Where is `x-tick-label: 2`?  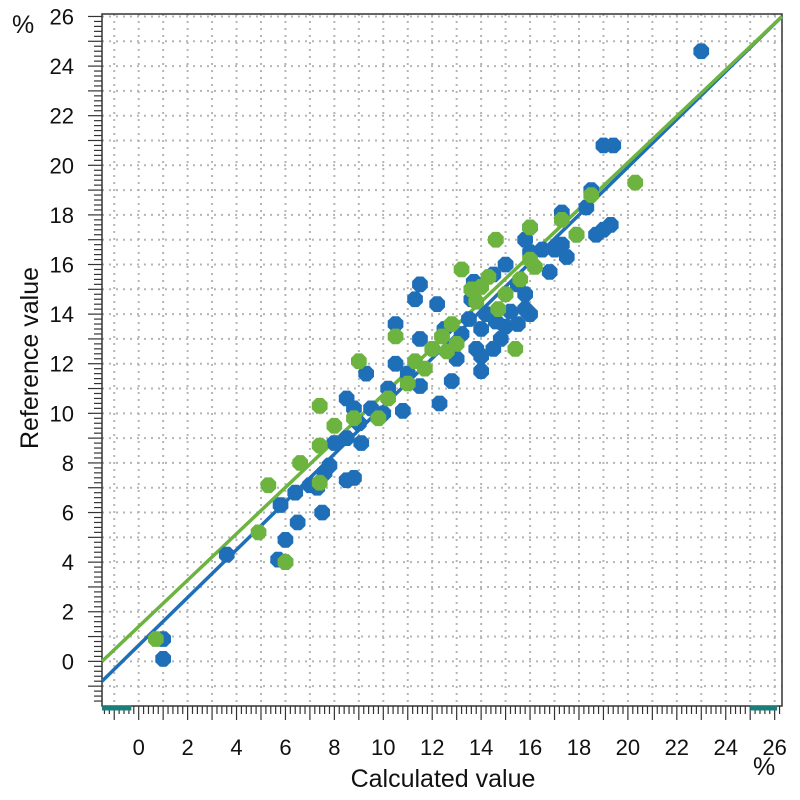
x-tick-label: 2 is located at coordinates (187, 747).